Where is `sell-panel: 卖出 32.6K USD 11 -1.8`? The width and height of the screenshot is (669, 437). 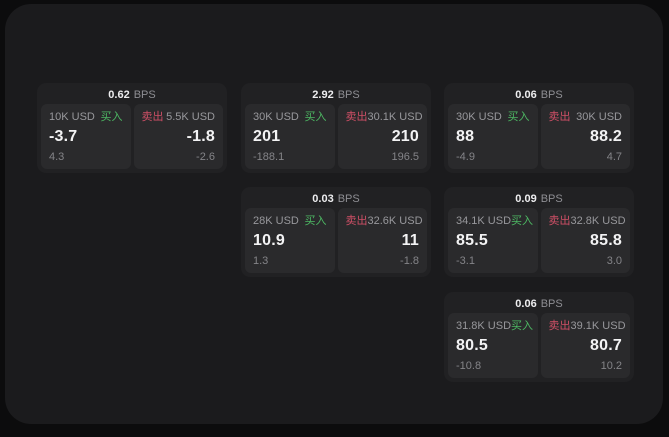
sell-panel: 卖出 32.6K USD 11 -1.8 is located at coordinates (382, 240).